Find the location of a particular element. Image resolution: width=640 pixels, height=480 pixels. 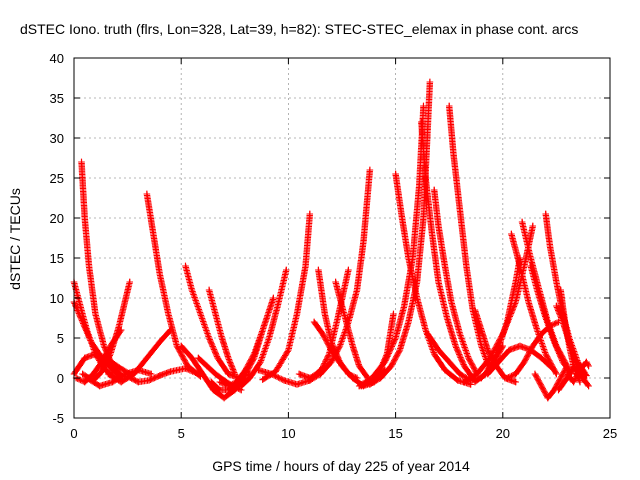

x-tick-label: 25 is located at coordinates (610, 433).